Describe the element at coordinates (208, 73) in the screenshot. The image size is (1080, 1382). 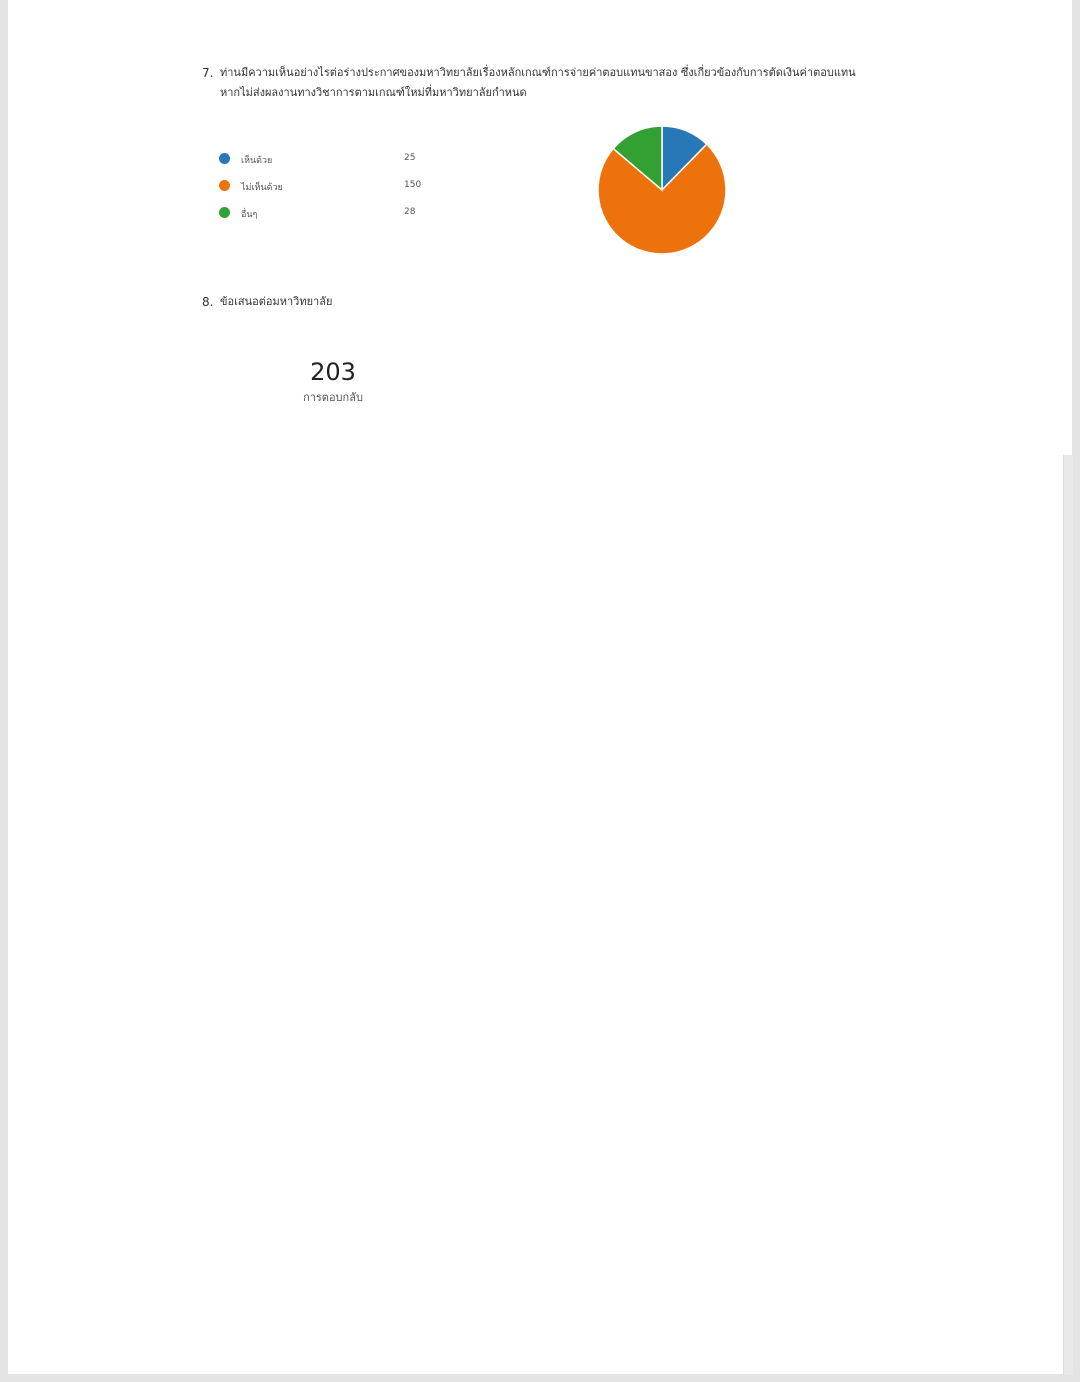
I see `question-number: 7.` at that location.